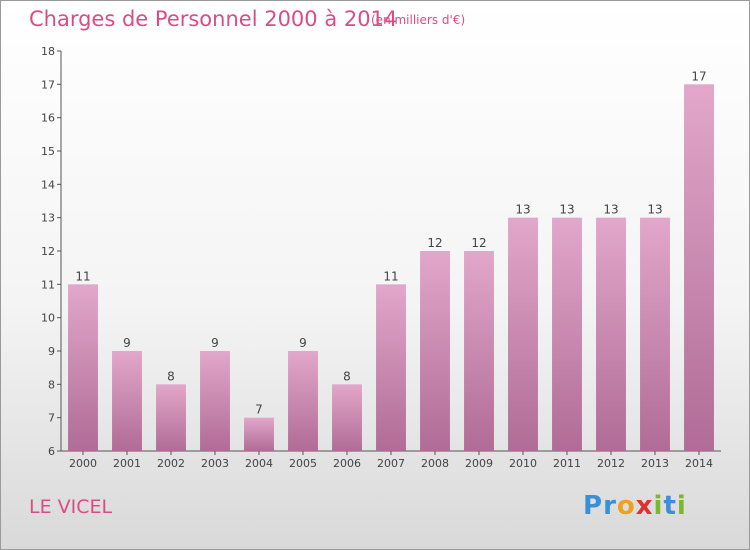  Describe the element at coordinates (567, 463) in the screenshot. I see `x-tick-label: 2011` at that location.